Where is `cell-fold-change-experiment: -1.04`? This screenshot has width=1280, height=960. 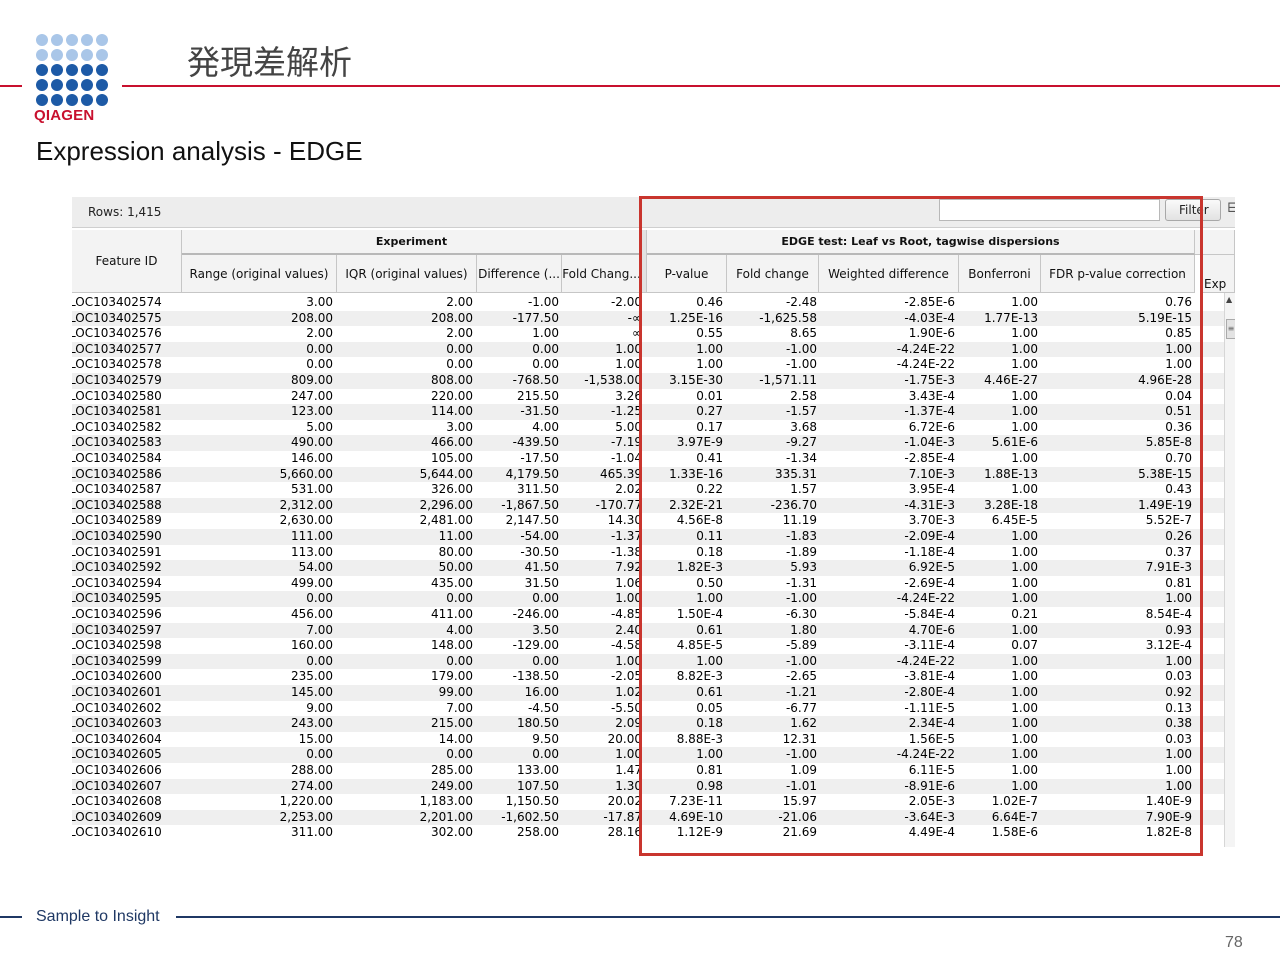 cell-fold-change-experiment: -1.04 is located at coordinates (626, 458).